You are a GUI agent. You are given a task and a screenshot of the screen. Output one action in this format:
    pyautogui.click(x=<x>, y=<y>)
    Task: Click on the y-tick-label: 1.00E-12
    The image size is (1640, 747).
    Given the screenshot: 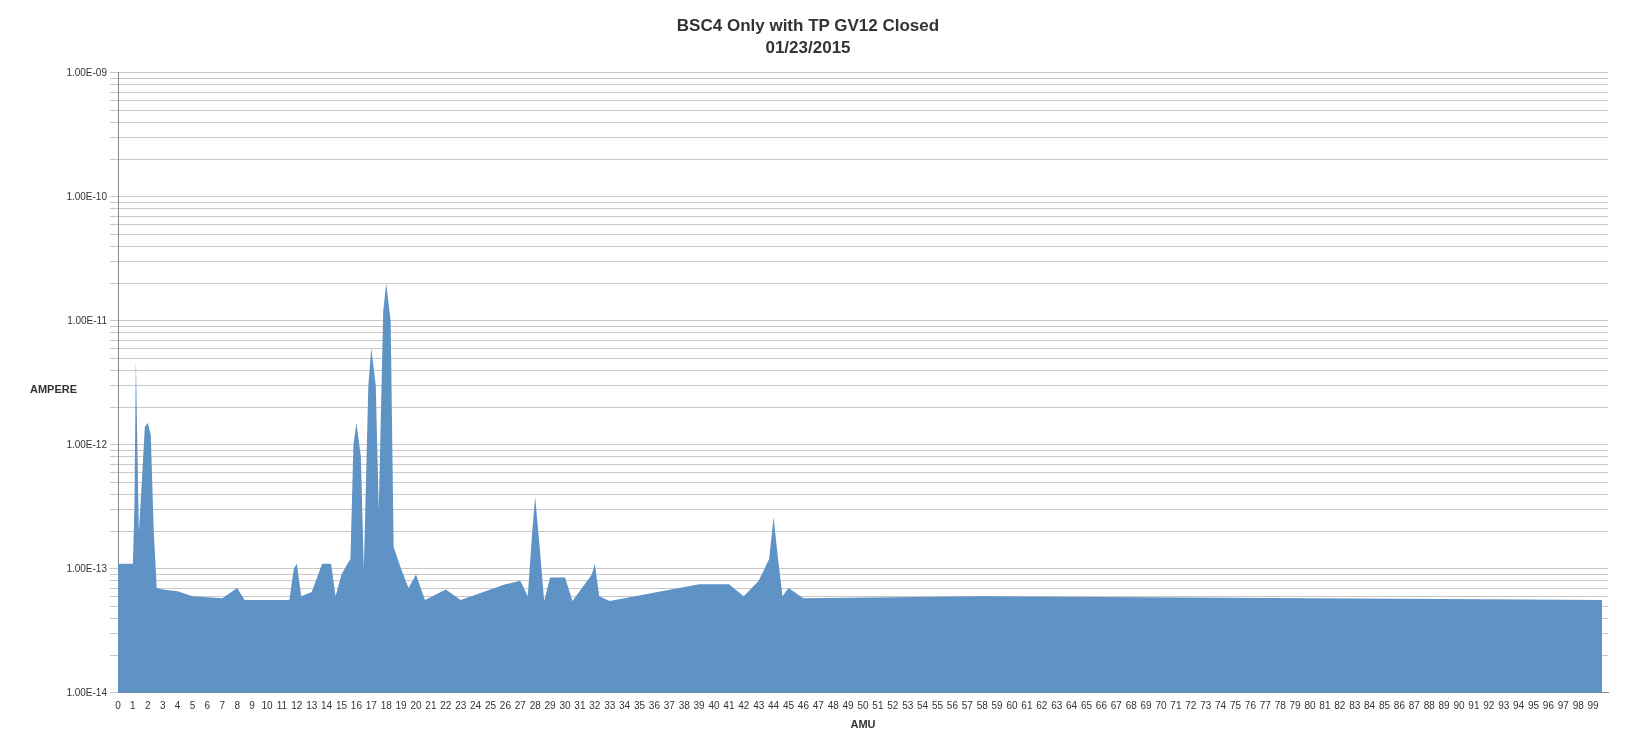 What is the action you would take?
    pyautogui.click(x=87, y=444)
    